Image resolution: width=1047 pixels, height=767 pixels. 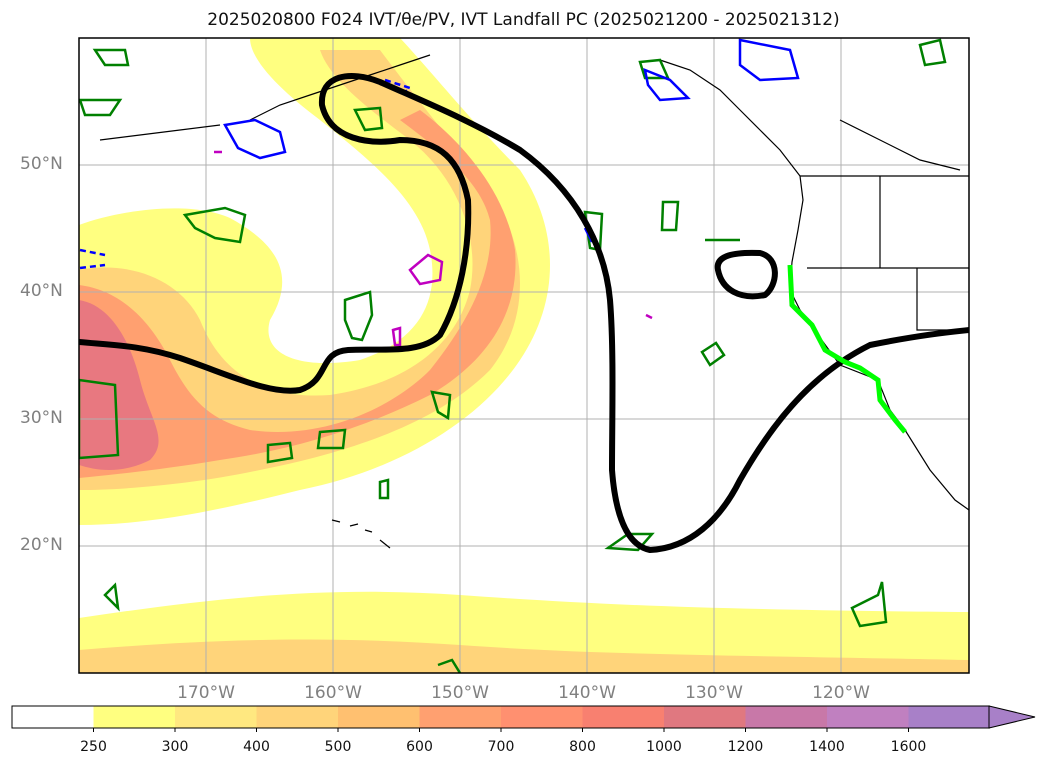 What do you see at coordinates (41, 164) in the screenshot?
I see `lat-label-50n: 50°N` at bounding box center [41, 164].